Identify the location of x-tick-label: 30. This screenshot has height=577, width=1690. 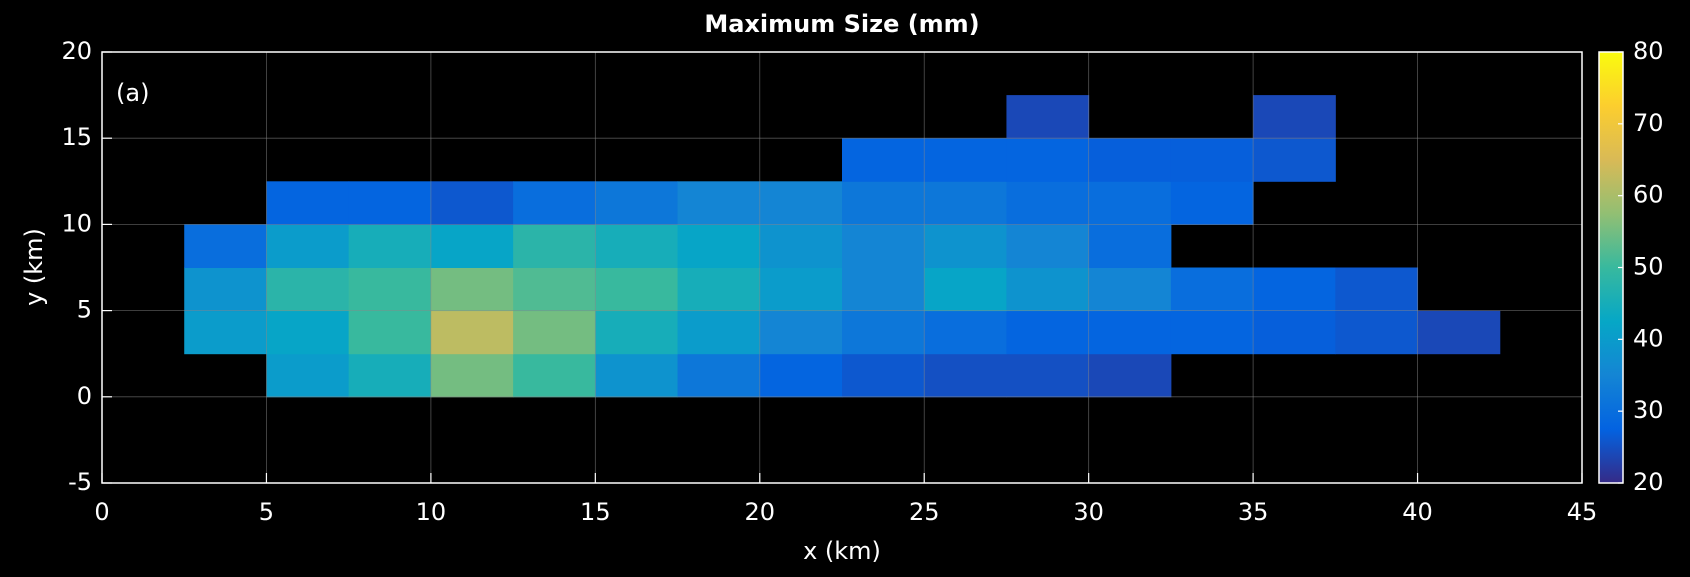
(1088, 512).